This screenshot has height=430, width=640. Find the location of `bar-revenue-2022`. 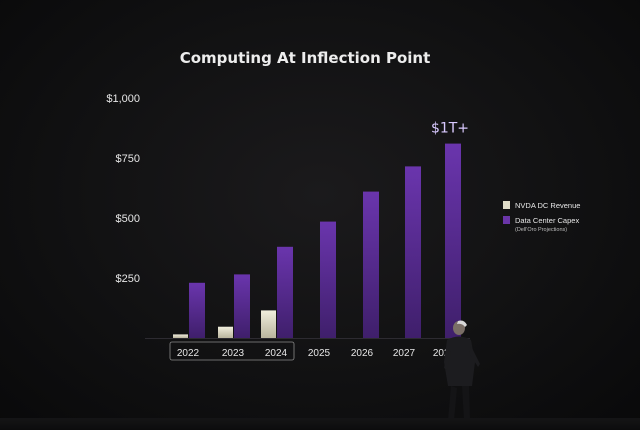

bar-revenue-2022 is located at coordinates (180, 336).